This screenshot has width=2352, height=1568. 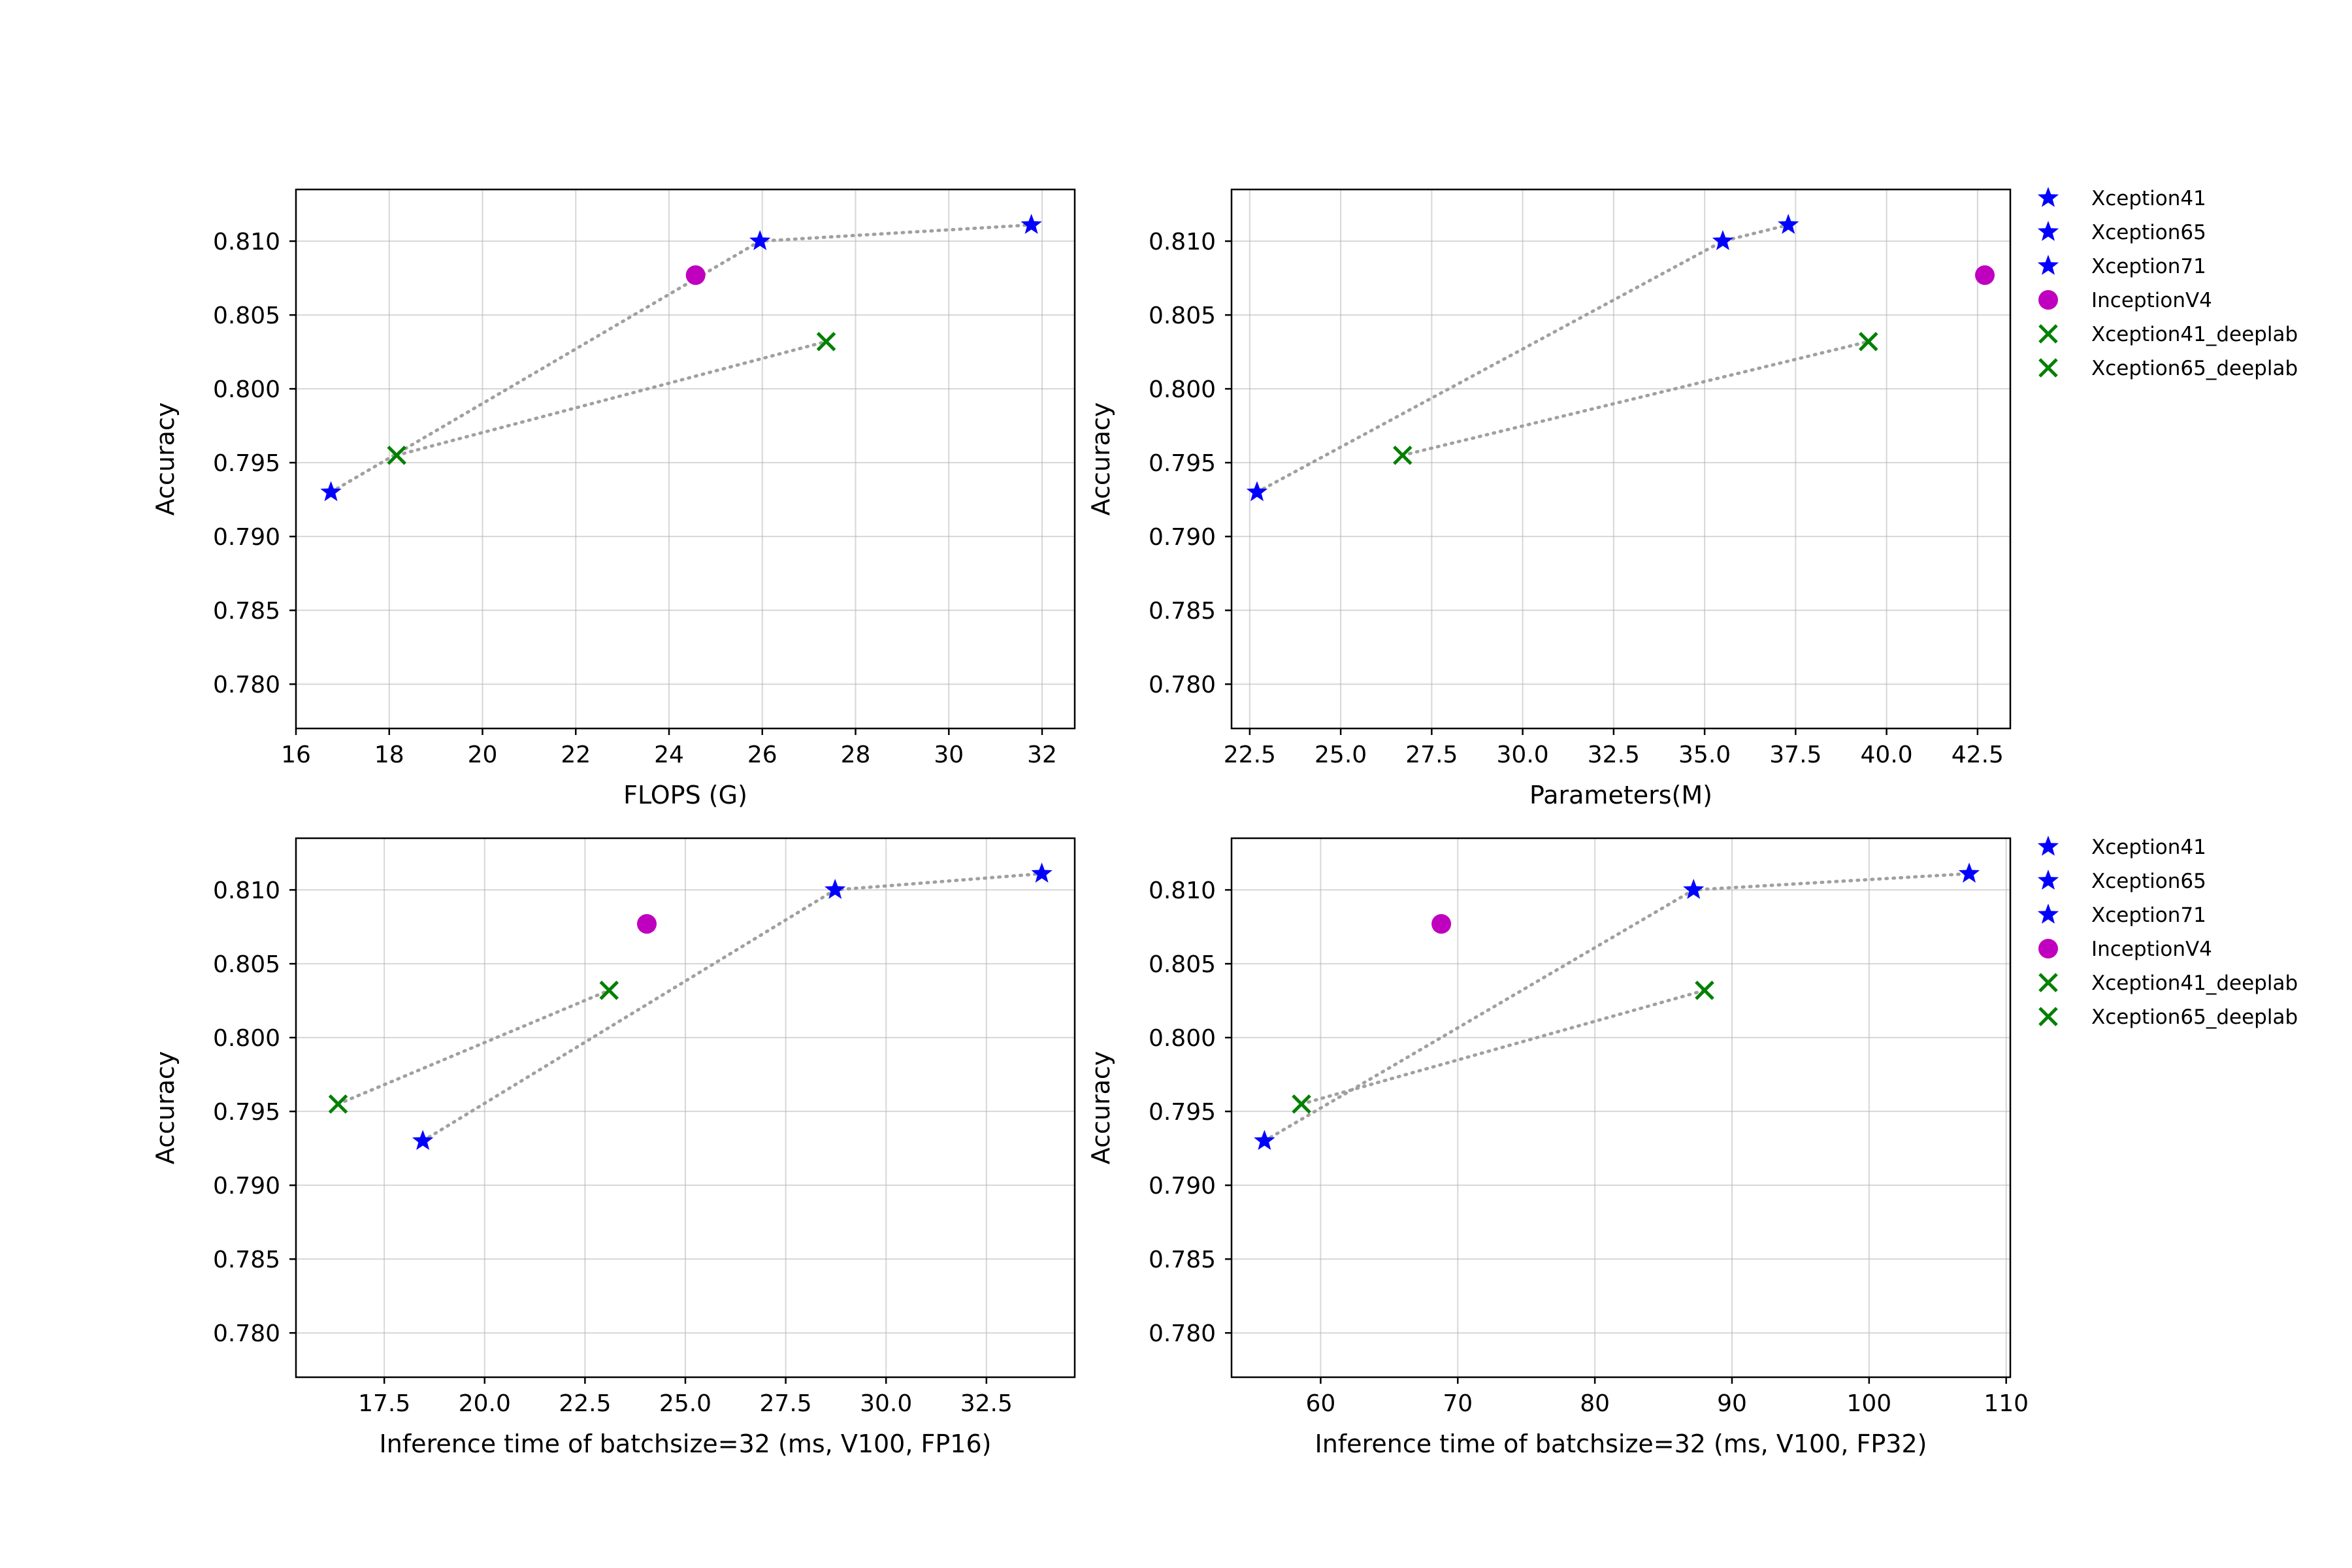 What do you see at coordinates (2048, 368) in the screenshot?
I see `legend-marker-xception65-deeplab` at bounding box center [2048, 368].